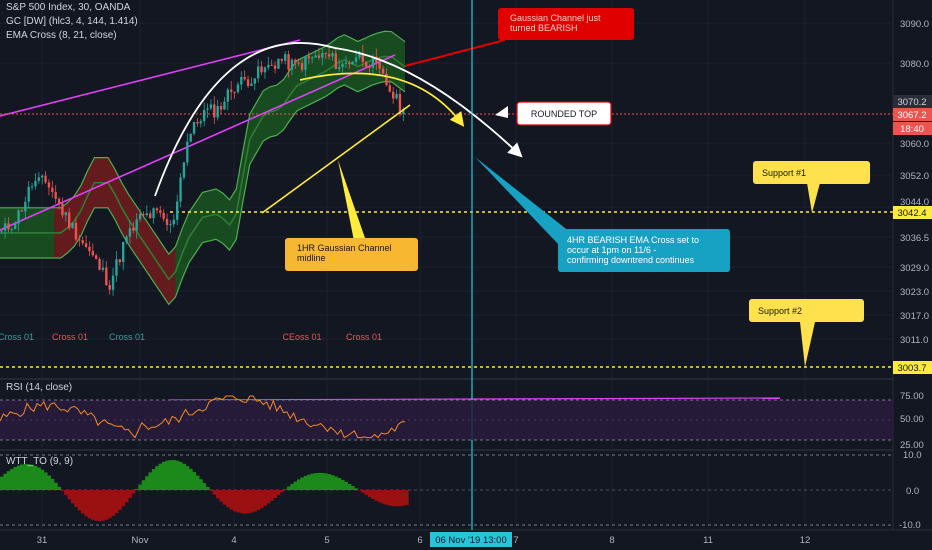  I want to click on midline-pointer, so click(336, 159).